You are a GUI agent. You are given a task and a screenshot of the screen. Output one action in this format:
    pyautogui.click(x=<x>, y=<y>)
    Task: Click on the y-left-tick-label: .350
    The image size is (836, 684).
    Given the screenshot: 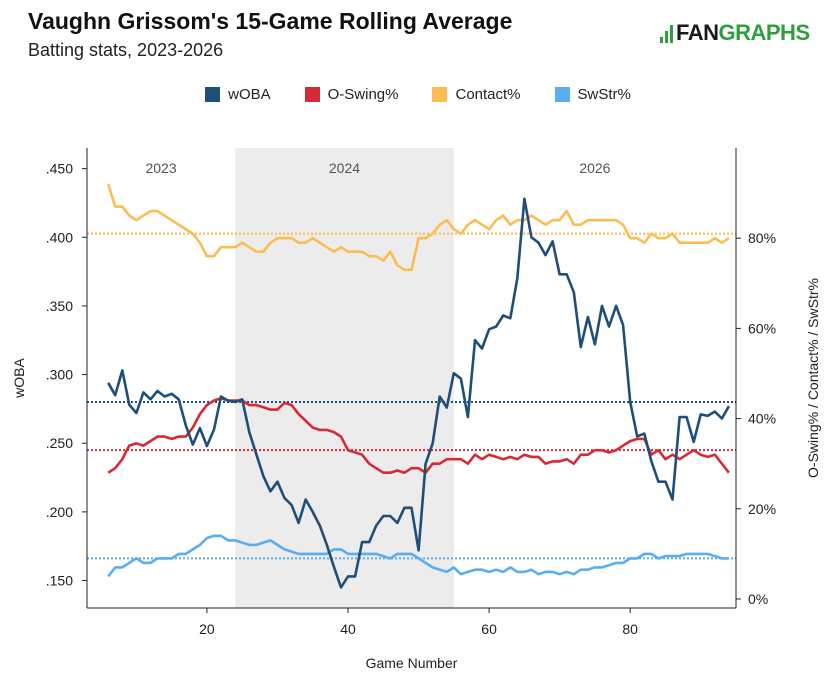 What is the action you would take?
    pyautogui.click(x=59, y=306)
    